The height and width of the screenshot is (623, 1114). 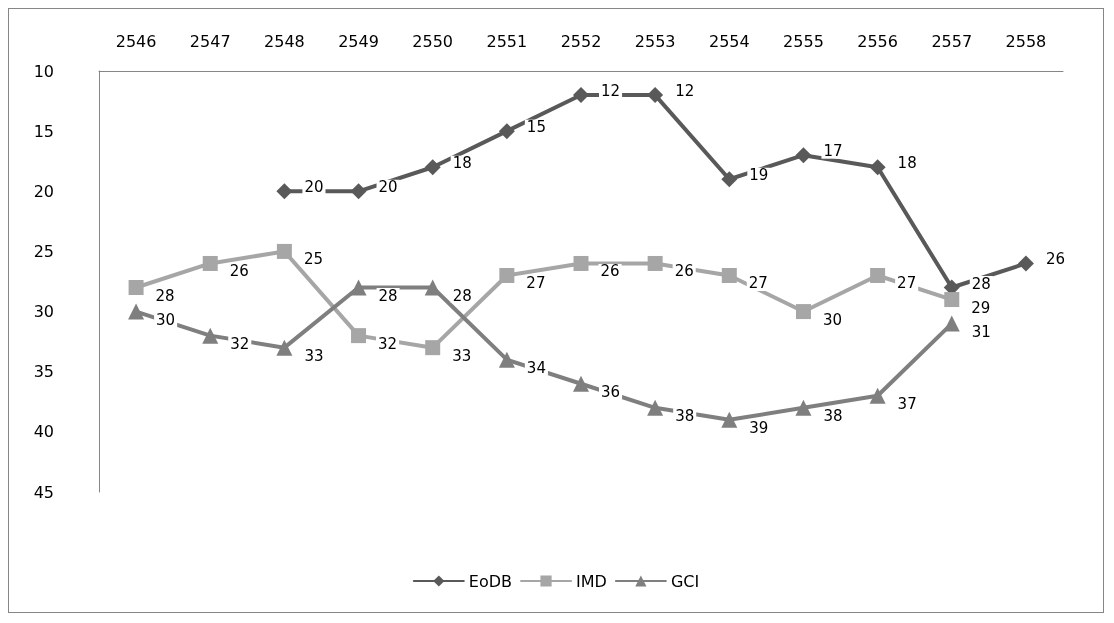 I want to click on data-label: 31, so click(x=981, y=331).